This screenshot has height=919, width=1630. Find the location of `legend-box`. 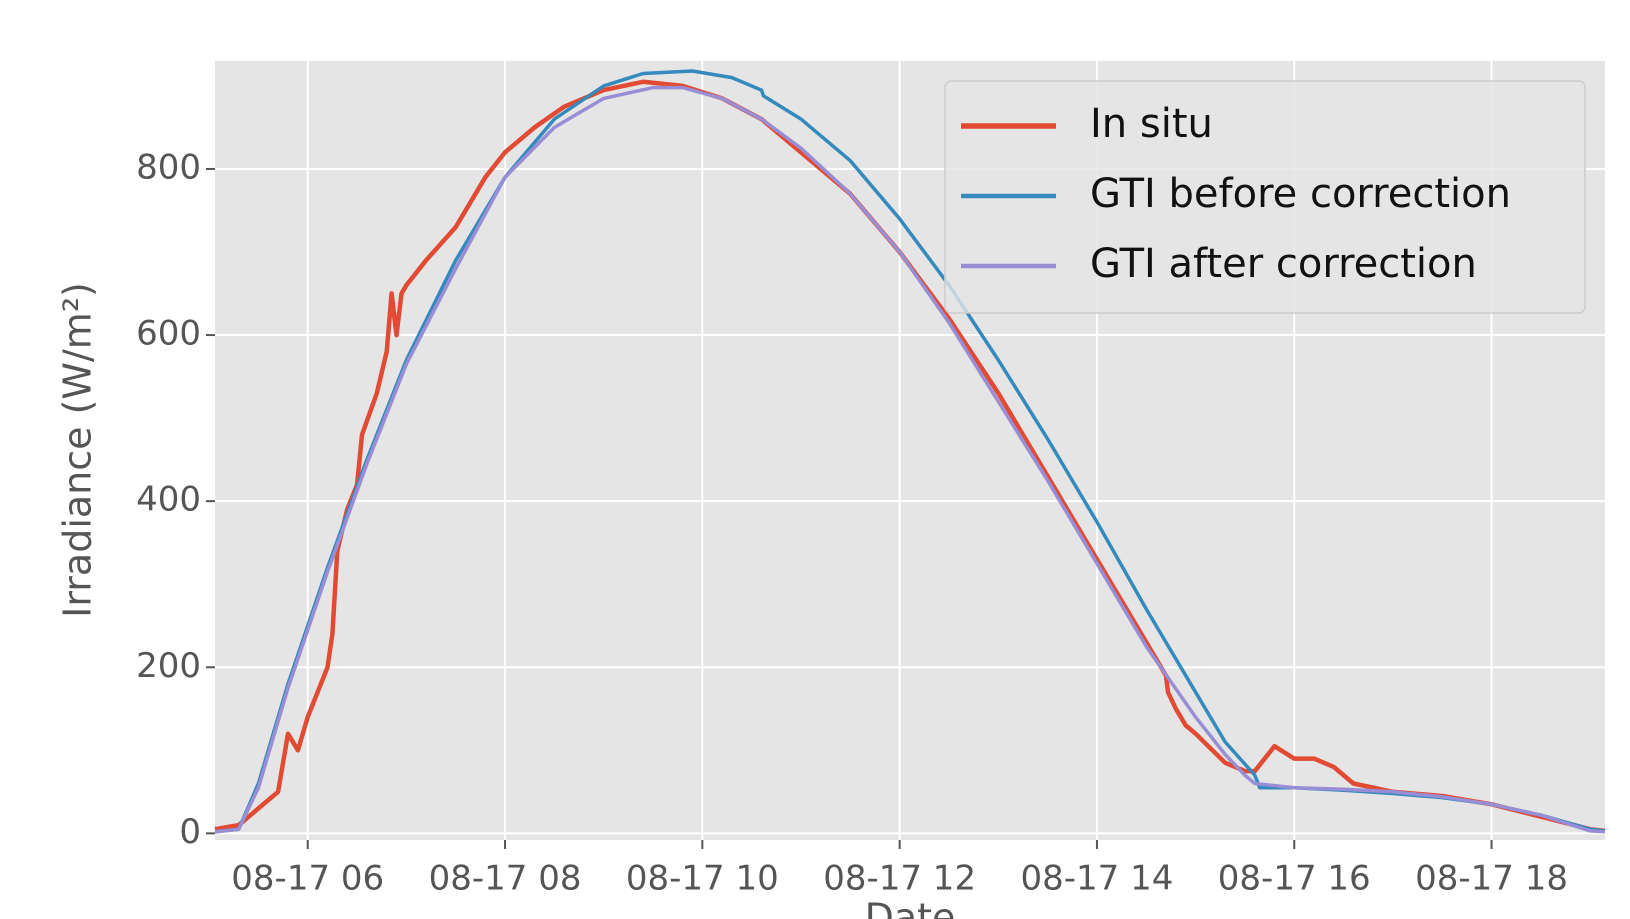

legend-box is located at coordinates (1265, 197).